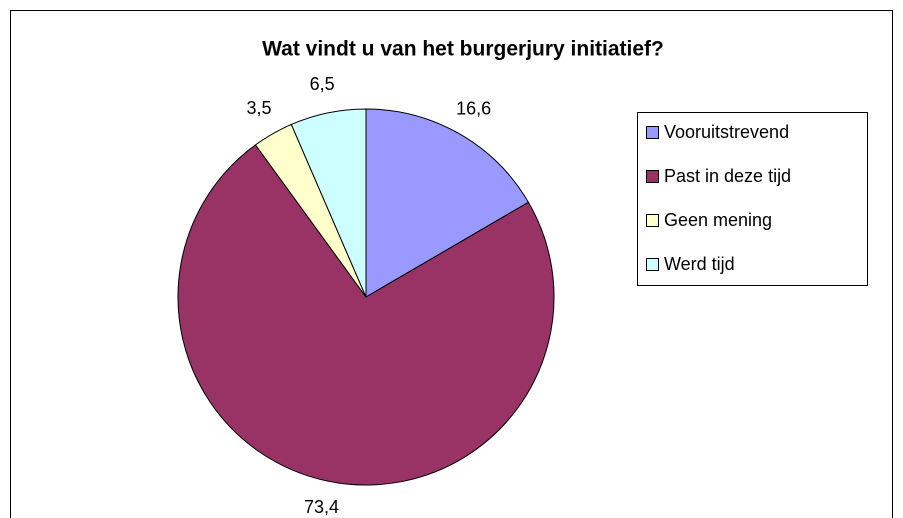 The image size is (903, 518). Describe the element at coordinates (727, 176) in the screenshot. I see `legend-label: Past in deze tijd` at that location.